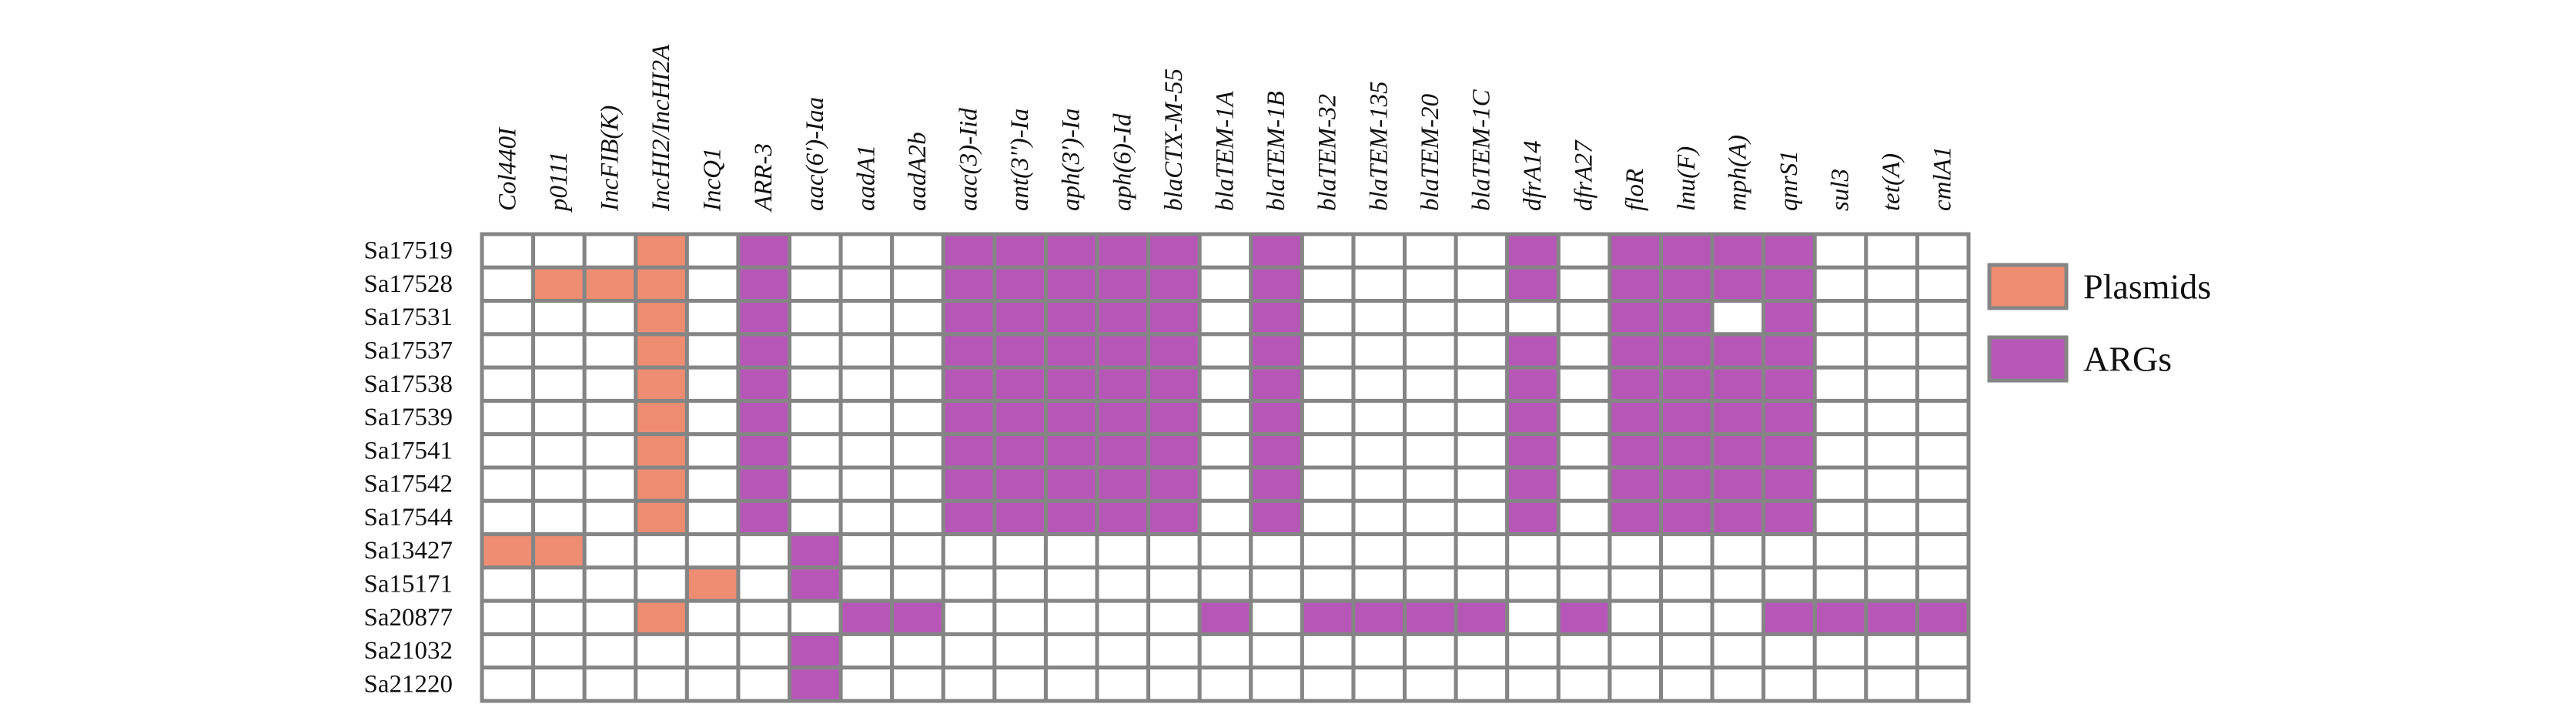 The width and height of the screenshot is (2576, 704). Describe the element at coordinates (409, 585) in the screenshot. I see `row-label: Sa15171` at that location.